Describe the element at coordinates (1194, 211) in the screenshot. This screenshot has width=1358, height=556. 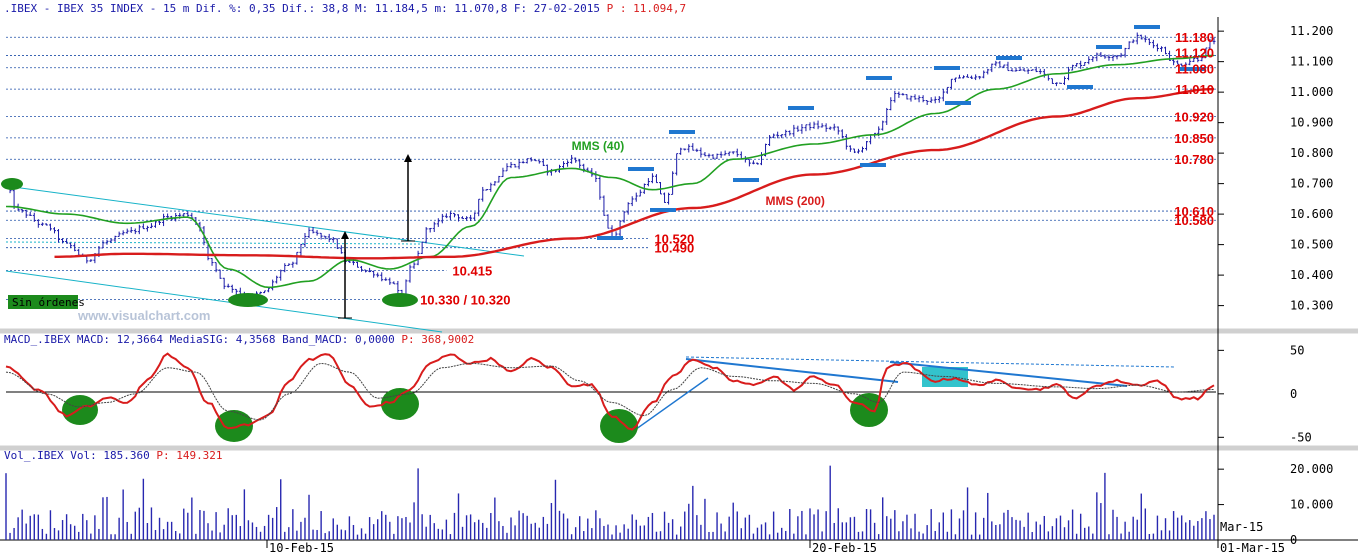
I see `level-label: 10.610` at that location.